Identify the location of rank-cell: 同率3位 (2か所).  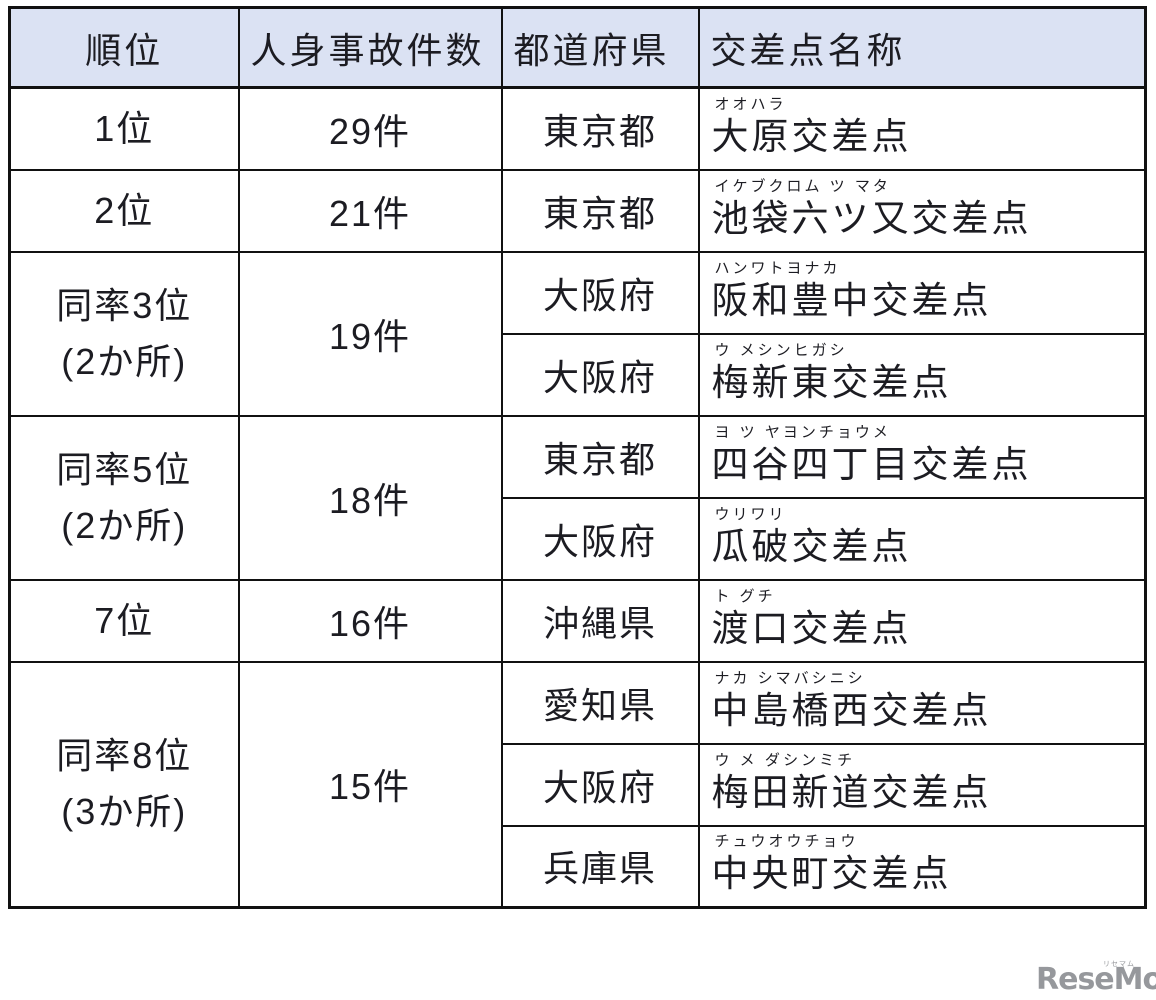
(124, 333).